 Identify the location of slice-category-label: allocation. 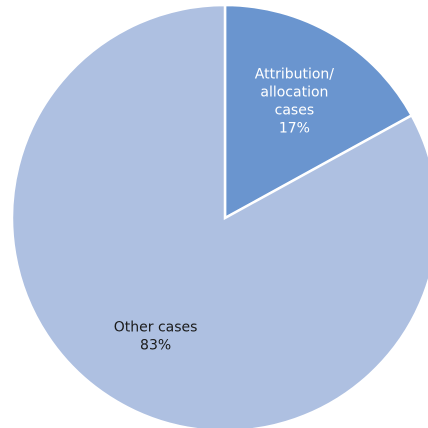
(294, 93).